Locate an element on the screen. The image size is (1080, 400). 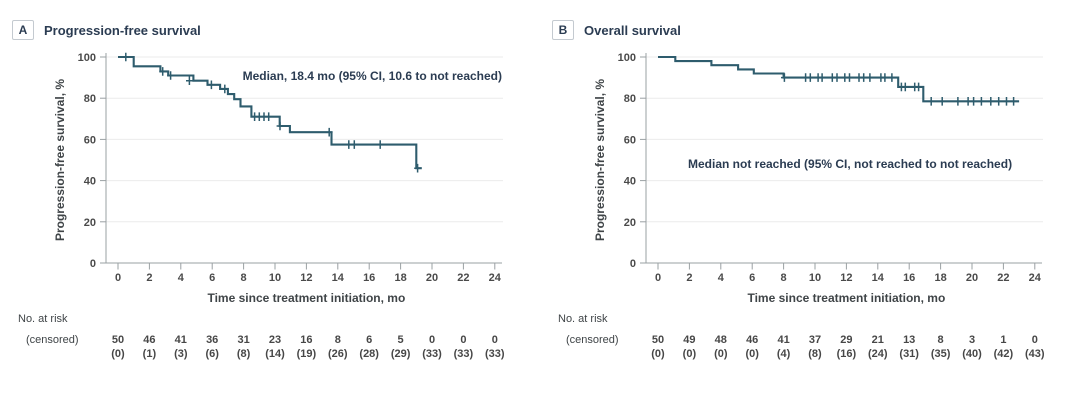
x-axis-title: Time since treatment initiation, mo is located at coordinates (846, 298).